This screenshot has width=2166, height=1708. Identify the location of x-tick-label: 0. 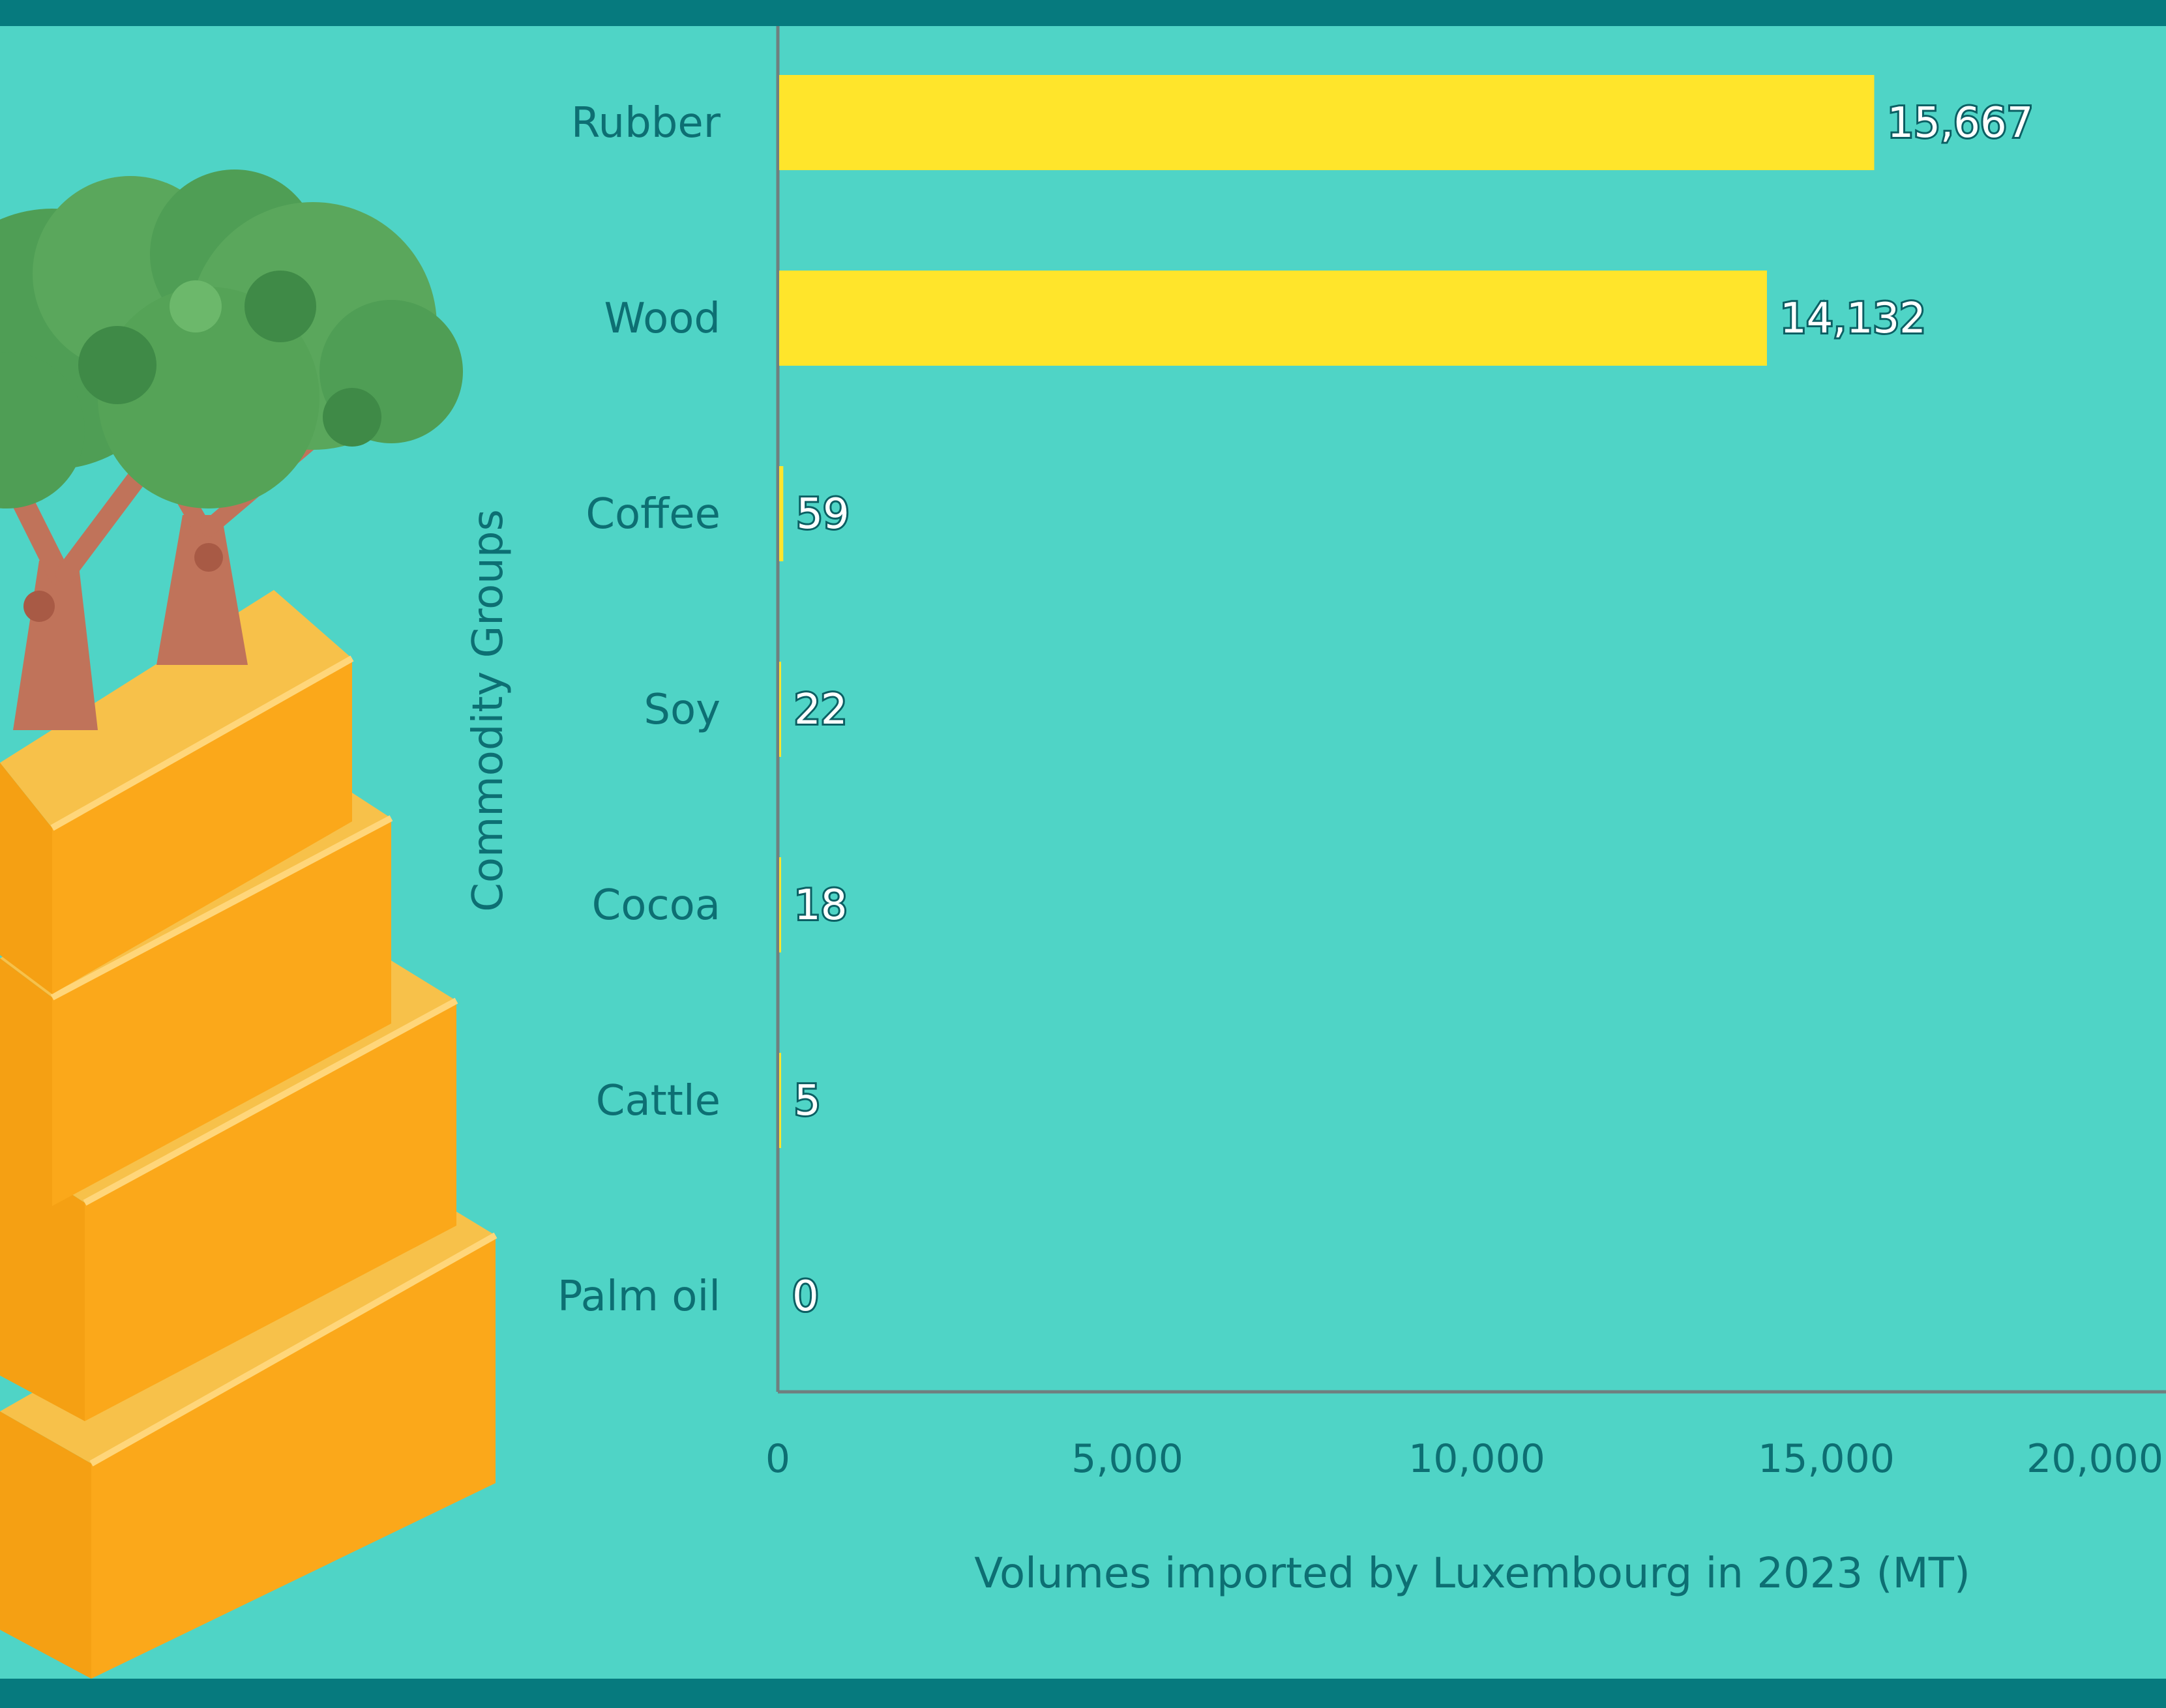
(777, 1459).